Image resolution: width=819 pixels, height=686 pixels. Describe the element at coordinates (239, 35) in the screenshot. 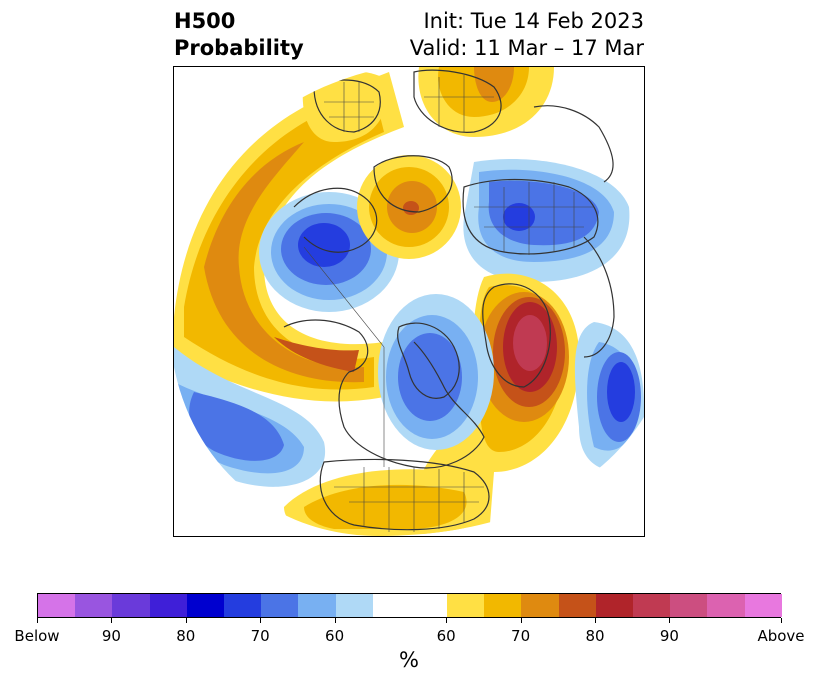

I see `chart-title: H500 Probability` at that location.